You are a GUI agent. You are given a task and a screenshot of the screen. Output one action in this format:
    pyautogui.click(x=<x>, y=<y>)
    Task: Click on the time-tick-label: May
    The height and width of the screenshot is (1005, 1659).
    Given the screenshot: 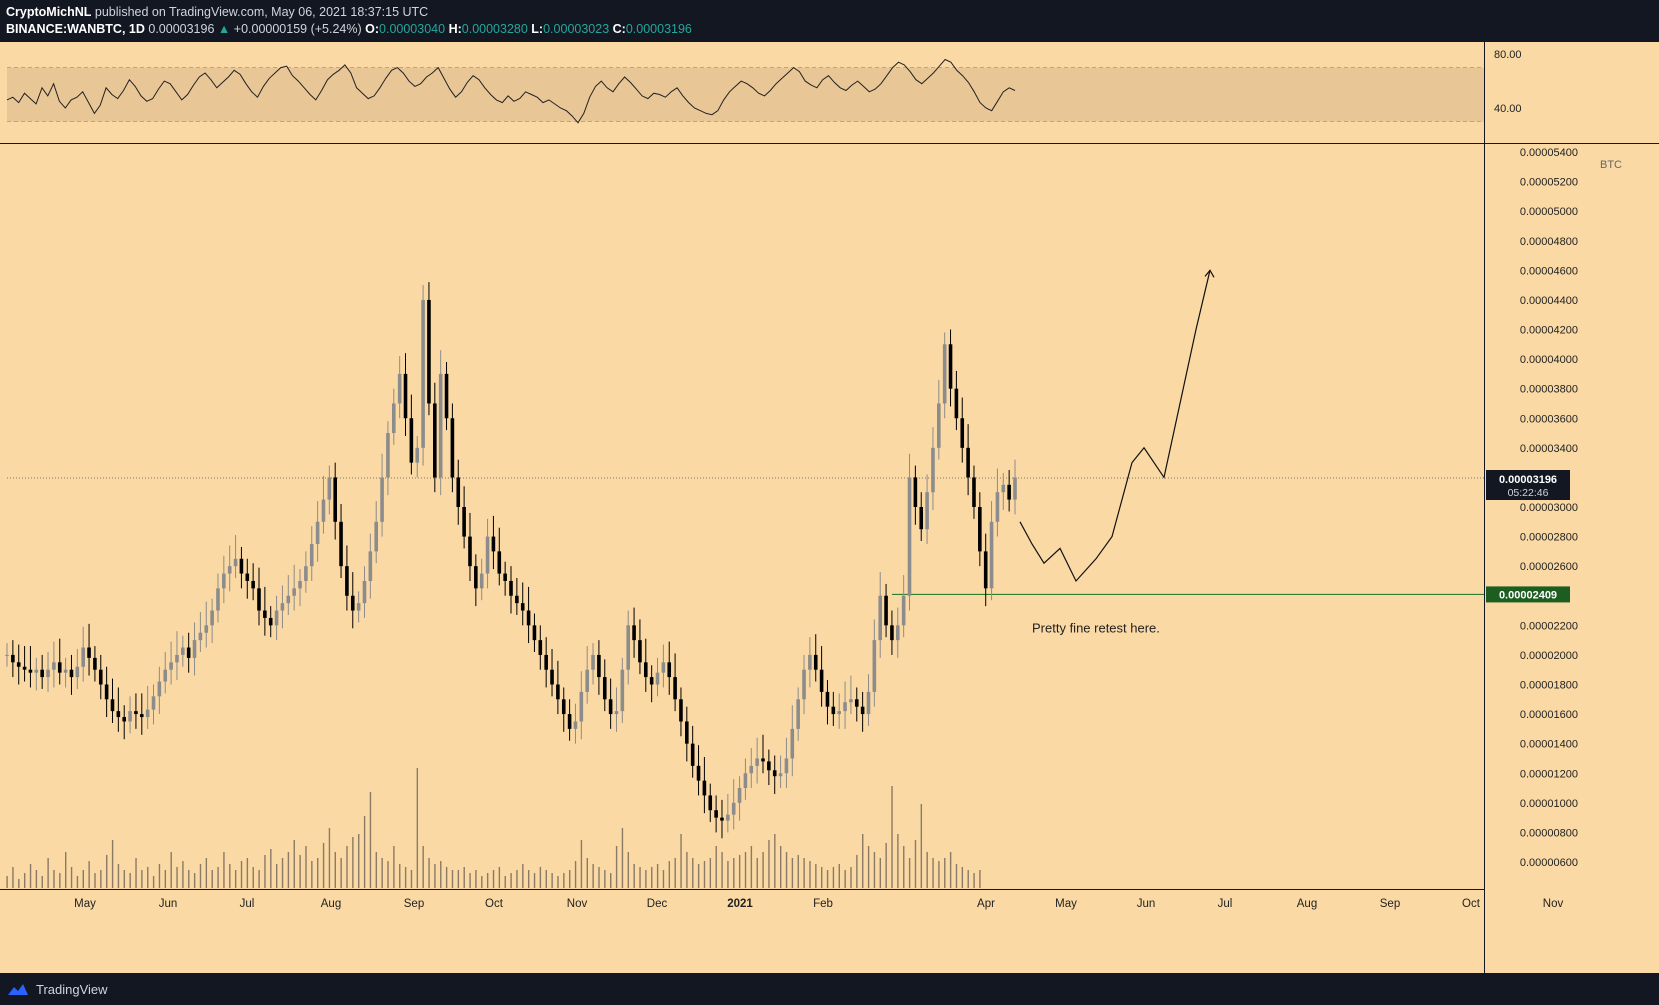 What is the action you would take?
    pyautogui.click(x=1066, y=904)
    